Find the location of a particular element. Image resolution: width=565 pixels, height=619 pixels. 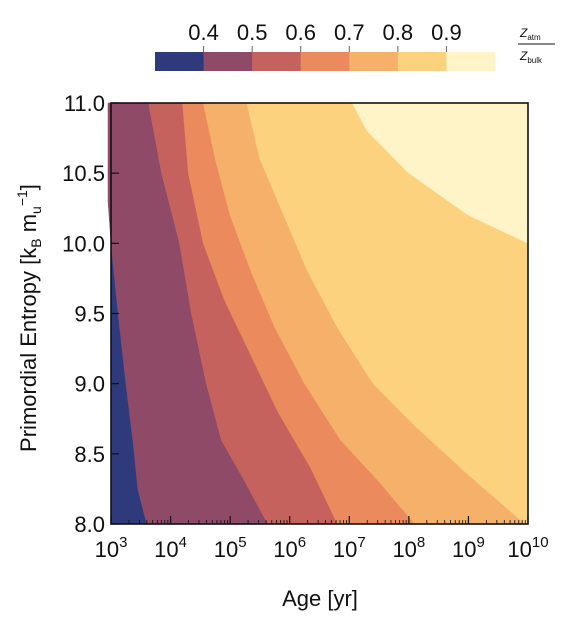

x-tick-label: 10⁷ is located at coordinates (349, 548).